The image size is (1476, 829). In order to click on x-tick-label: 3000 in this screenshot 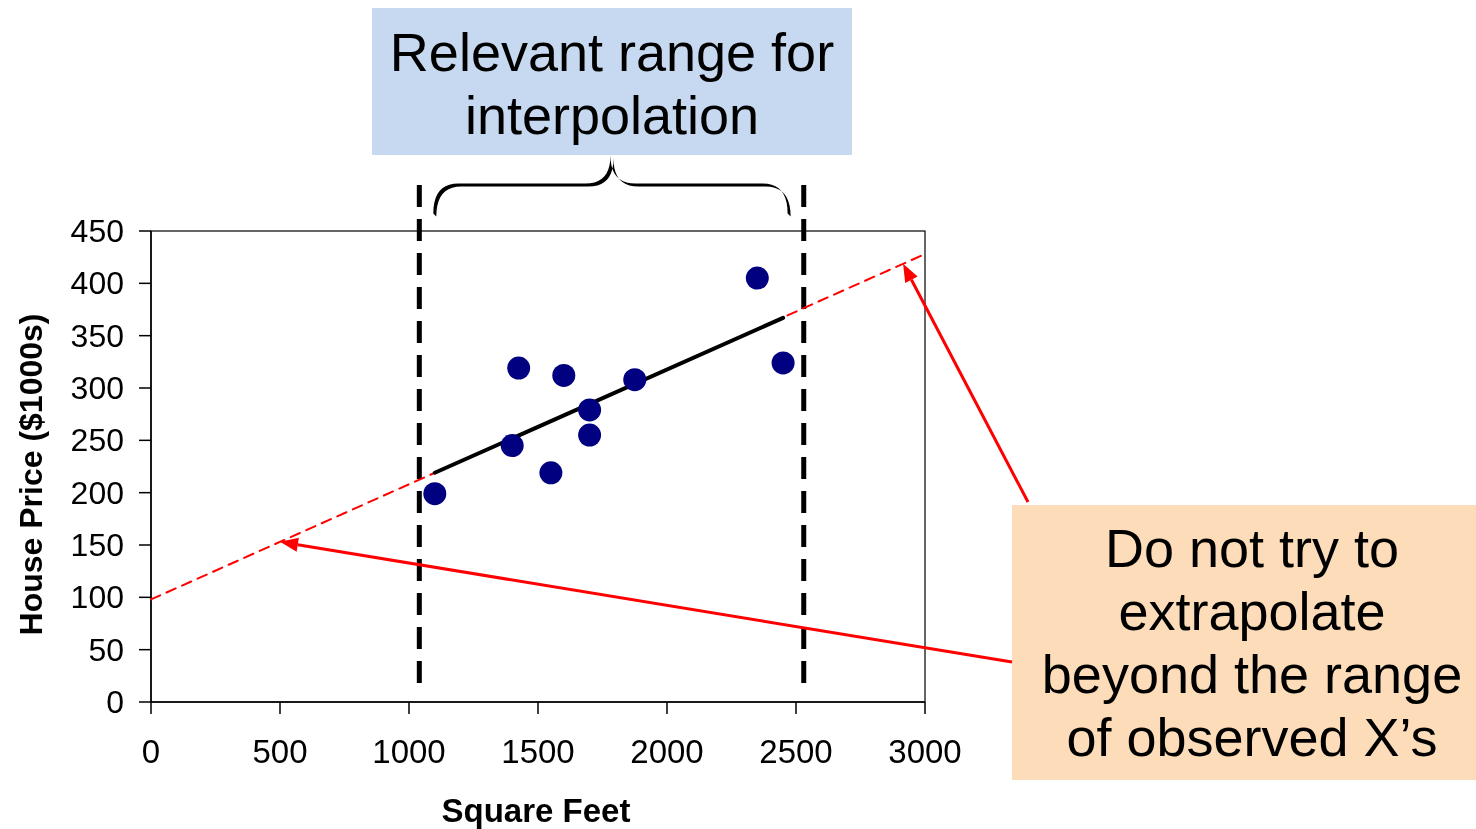, I will do `click(925, 751)`.